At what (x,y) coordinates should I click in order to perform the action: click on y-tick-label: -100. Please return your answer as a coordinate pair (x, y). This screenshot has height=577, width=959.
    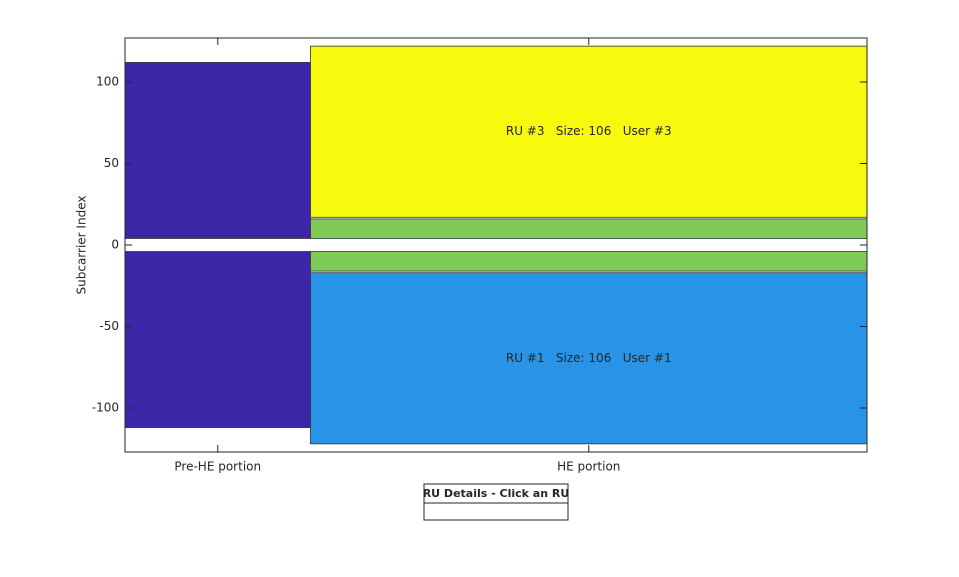
    Looking at the image, I should click on (105, 407).